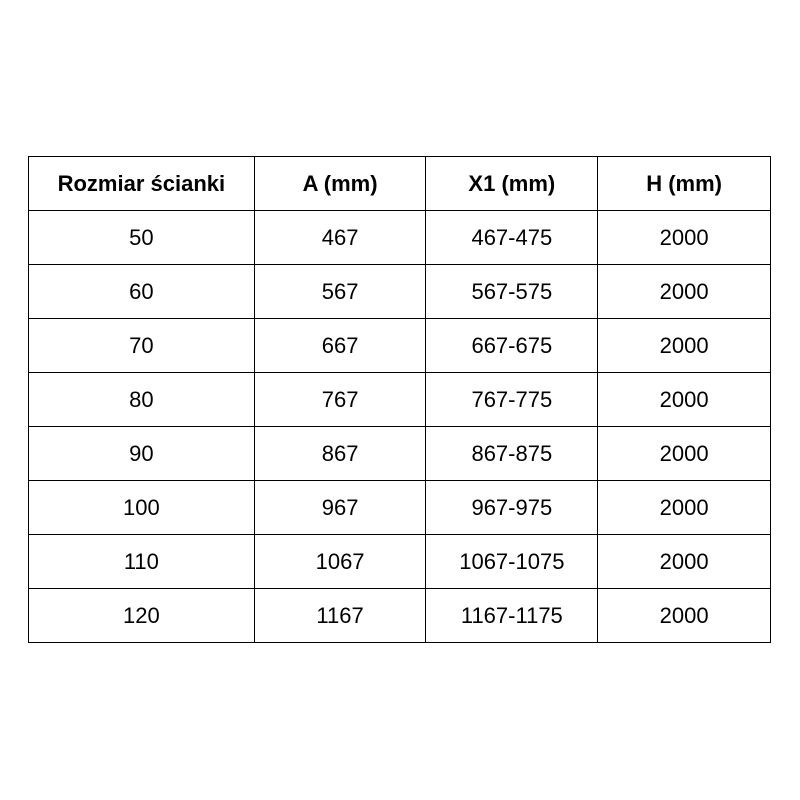 This screenshot has height=800, width=800. Describe the element at coordinates (512, 507) in the screenshot. I see `table-cell: 967-975` at that location.